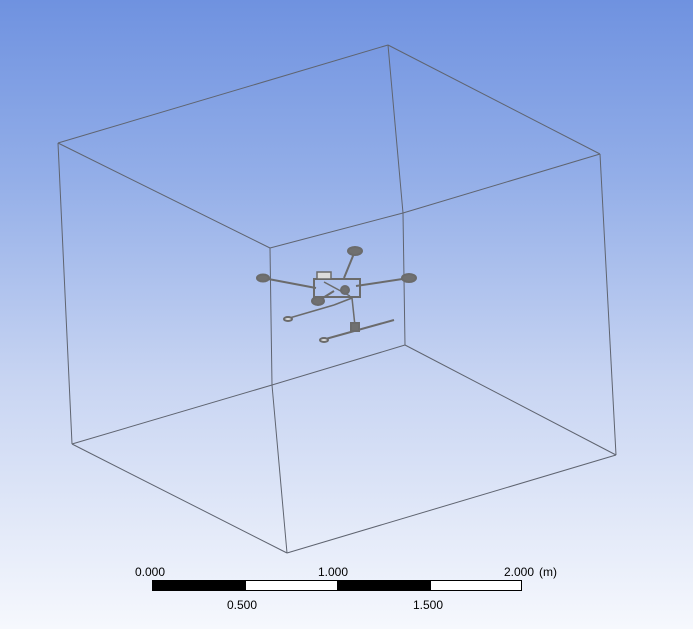 The height and width of the screenshot is (629, 693). I want to click on scale-tick-label: 2.000, so click(519, 572).